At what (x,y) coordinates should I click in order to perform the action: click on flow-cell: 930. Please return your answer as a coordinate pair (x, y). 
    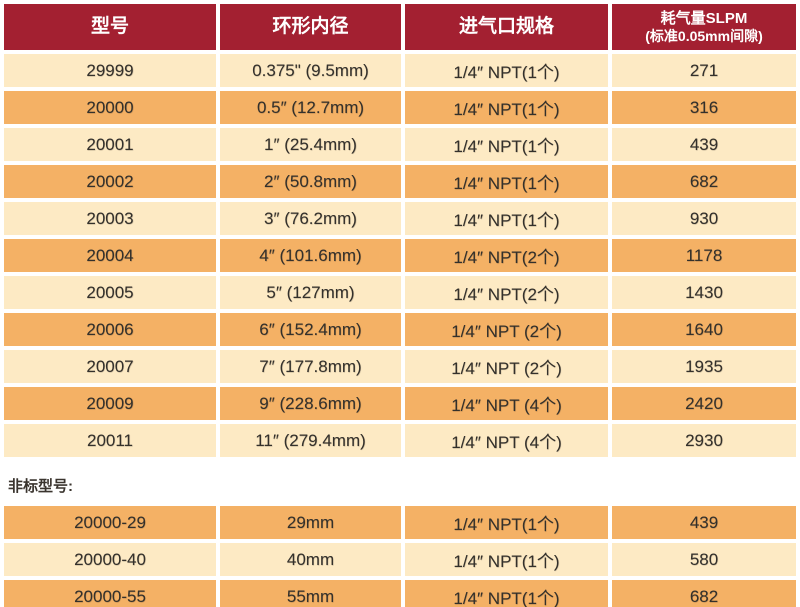
    Looking at the image, I should click on (704, 218).